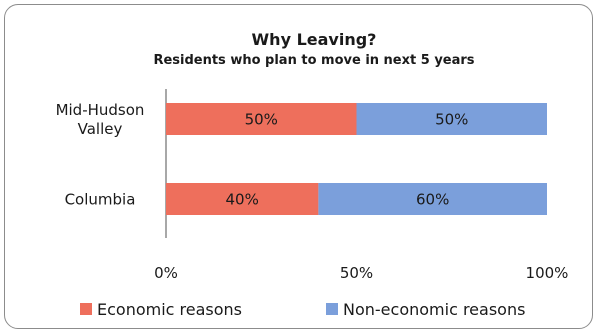 The image size is (599, 335). What do you see at coordinates (100, 155) in the screenshot?
I see `category-labels: Mid-Hudson Valley Columbia` at bounding box center [100, 155].